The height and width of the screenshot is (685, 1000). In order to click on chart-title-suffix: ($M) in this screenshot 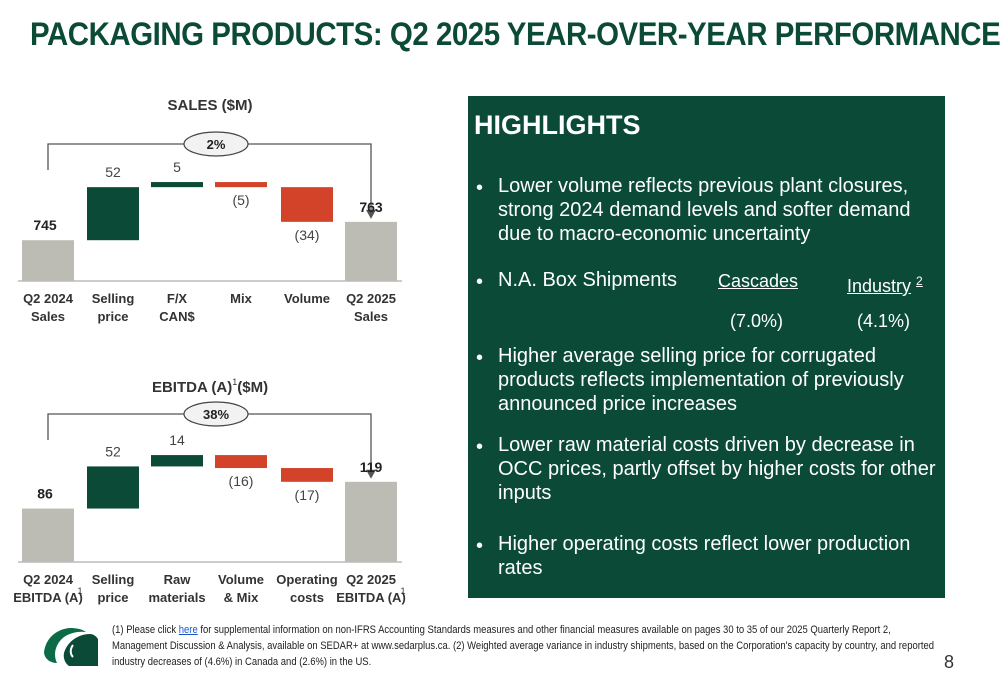, I will do `click(252, 387)`.